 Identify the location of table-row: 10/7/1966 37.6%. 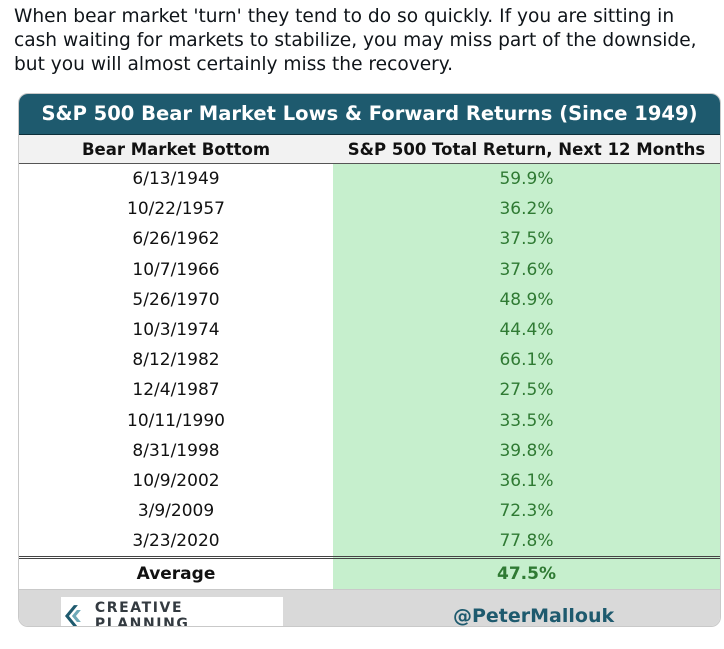
(369, 269).